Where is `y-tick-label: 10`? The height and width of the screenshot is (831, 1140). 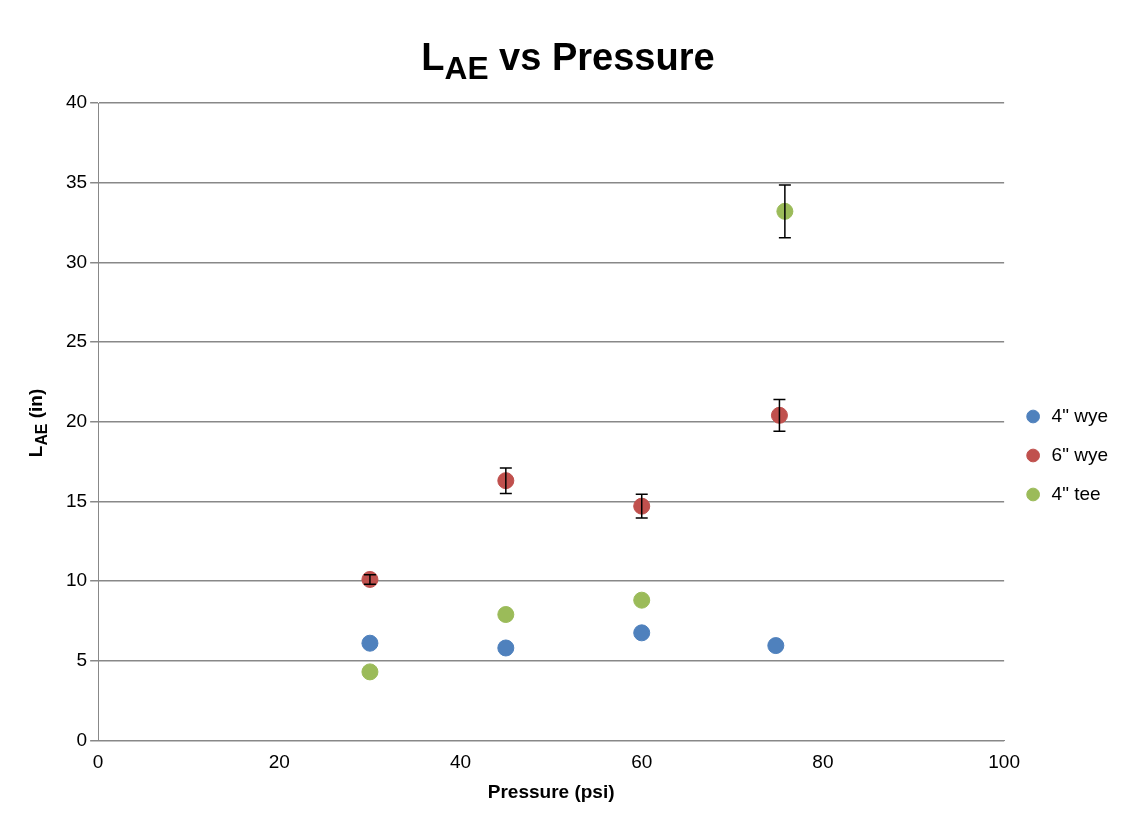
y-tick-label: 10 is located at coordinates (76, 580).